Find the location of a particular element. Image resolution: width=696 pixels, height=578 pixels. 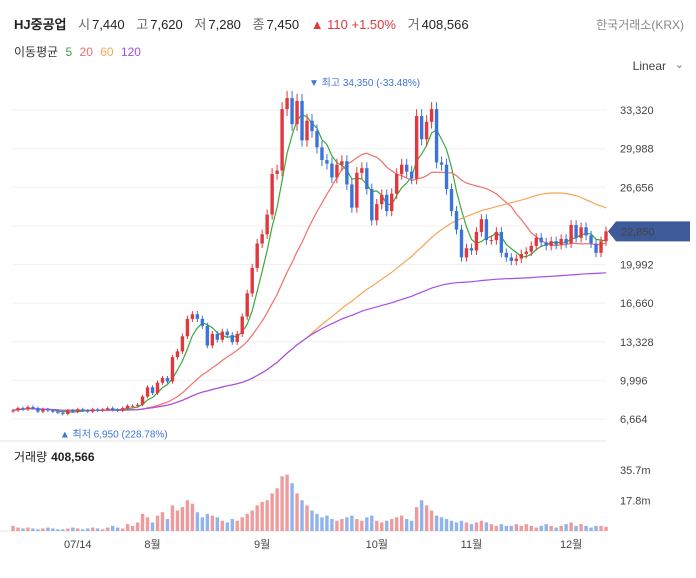

high-label: 고 is located at coordinates (142, 24).